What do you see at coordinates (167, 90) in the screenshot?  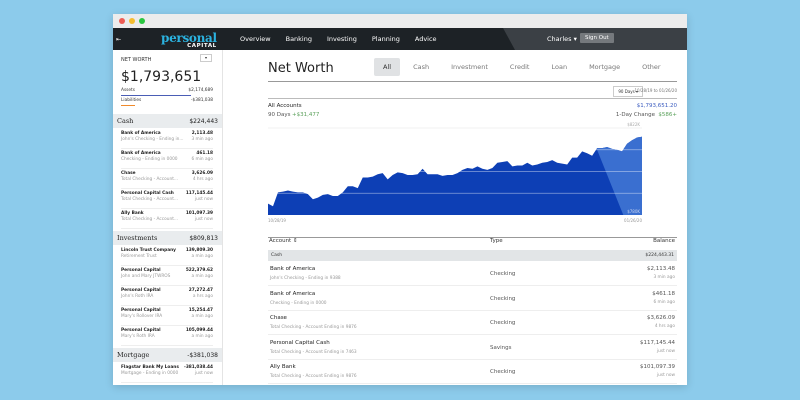 I see `assets-row: Assets $2,174,689` at bounding box center [167, 90].